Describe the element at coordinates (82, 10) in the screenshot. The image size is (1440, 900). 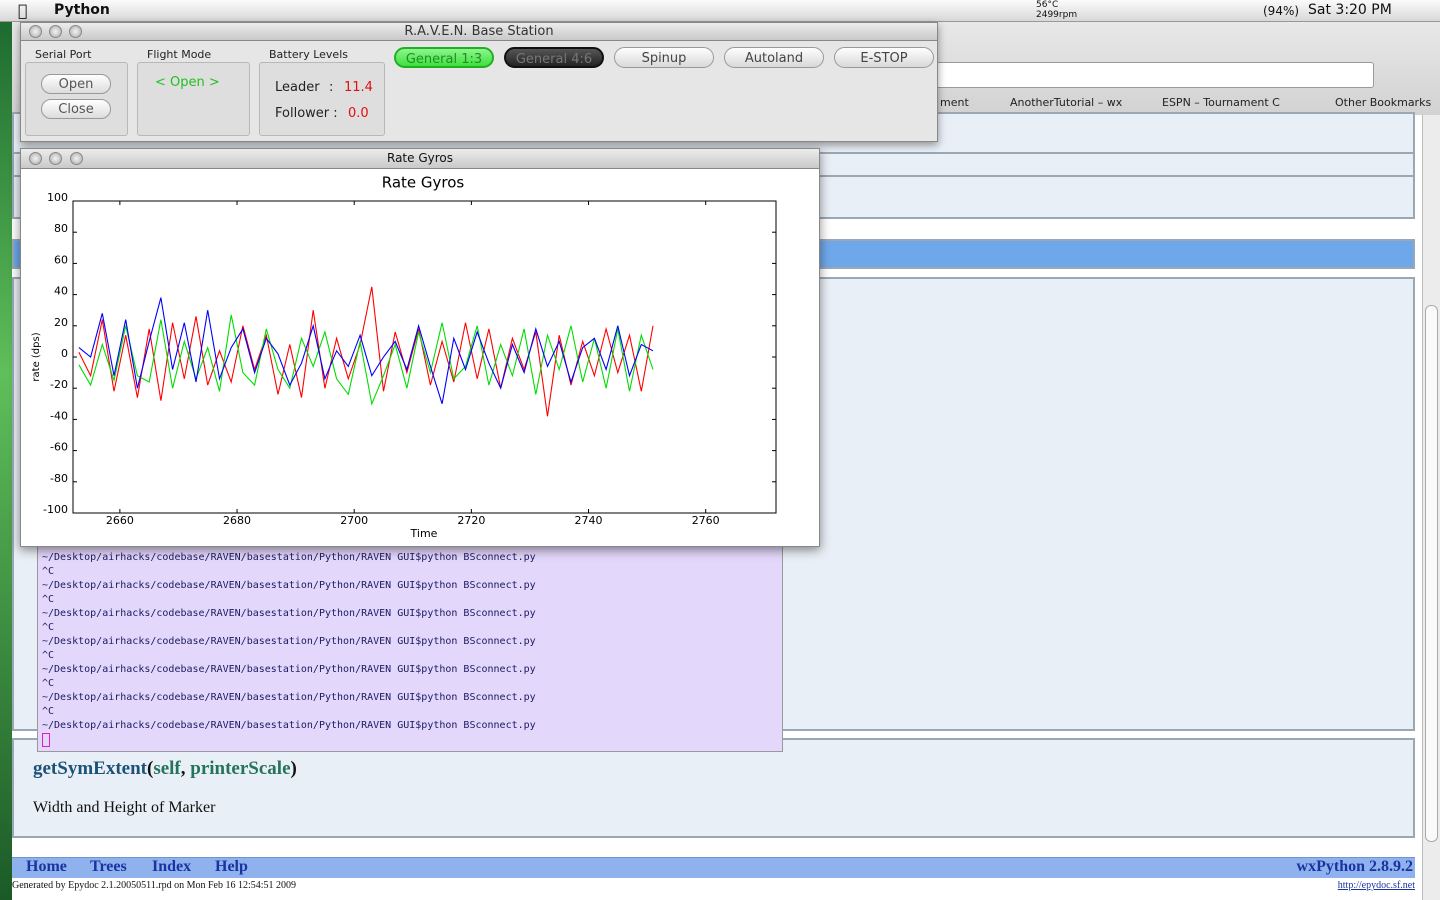
I see `app-name: Python` at that location.